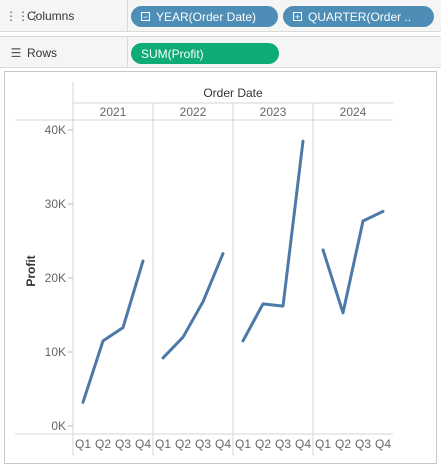 The width and height of the screenshot is (441, 468). What do you see at coordinates (363, 221) in the screenshot?
I see `data-point-2024-Q3` at bounding box center [363, 221].